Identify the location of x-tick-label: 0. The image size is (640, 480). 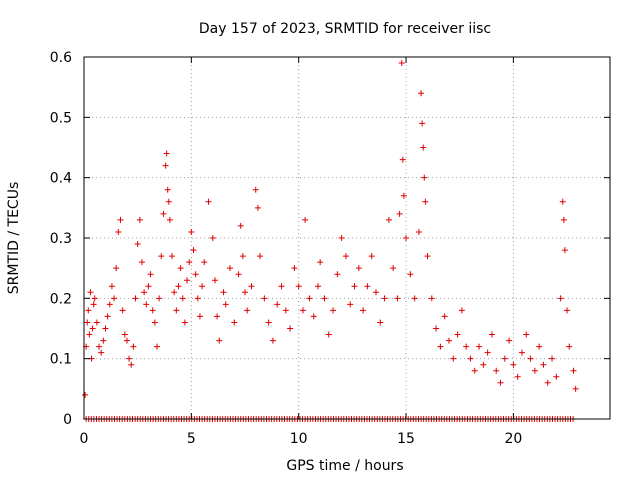
(84, 439).